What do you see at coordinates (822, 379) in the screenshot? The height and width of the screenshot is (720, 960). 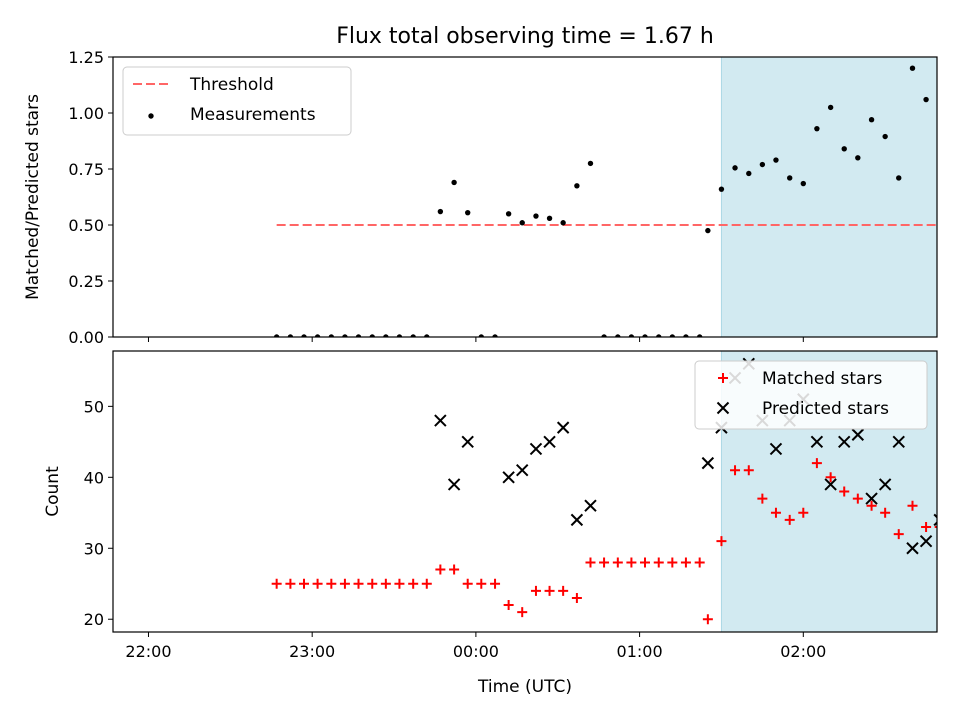 I see `legend-label: Matched stars` at bounding box center [822, 379].